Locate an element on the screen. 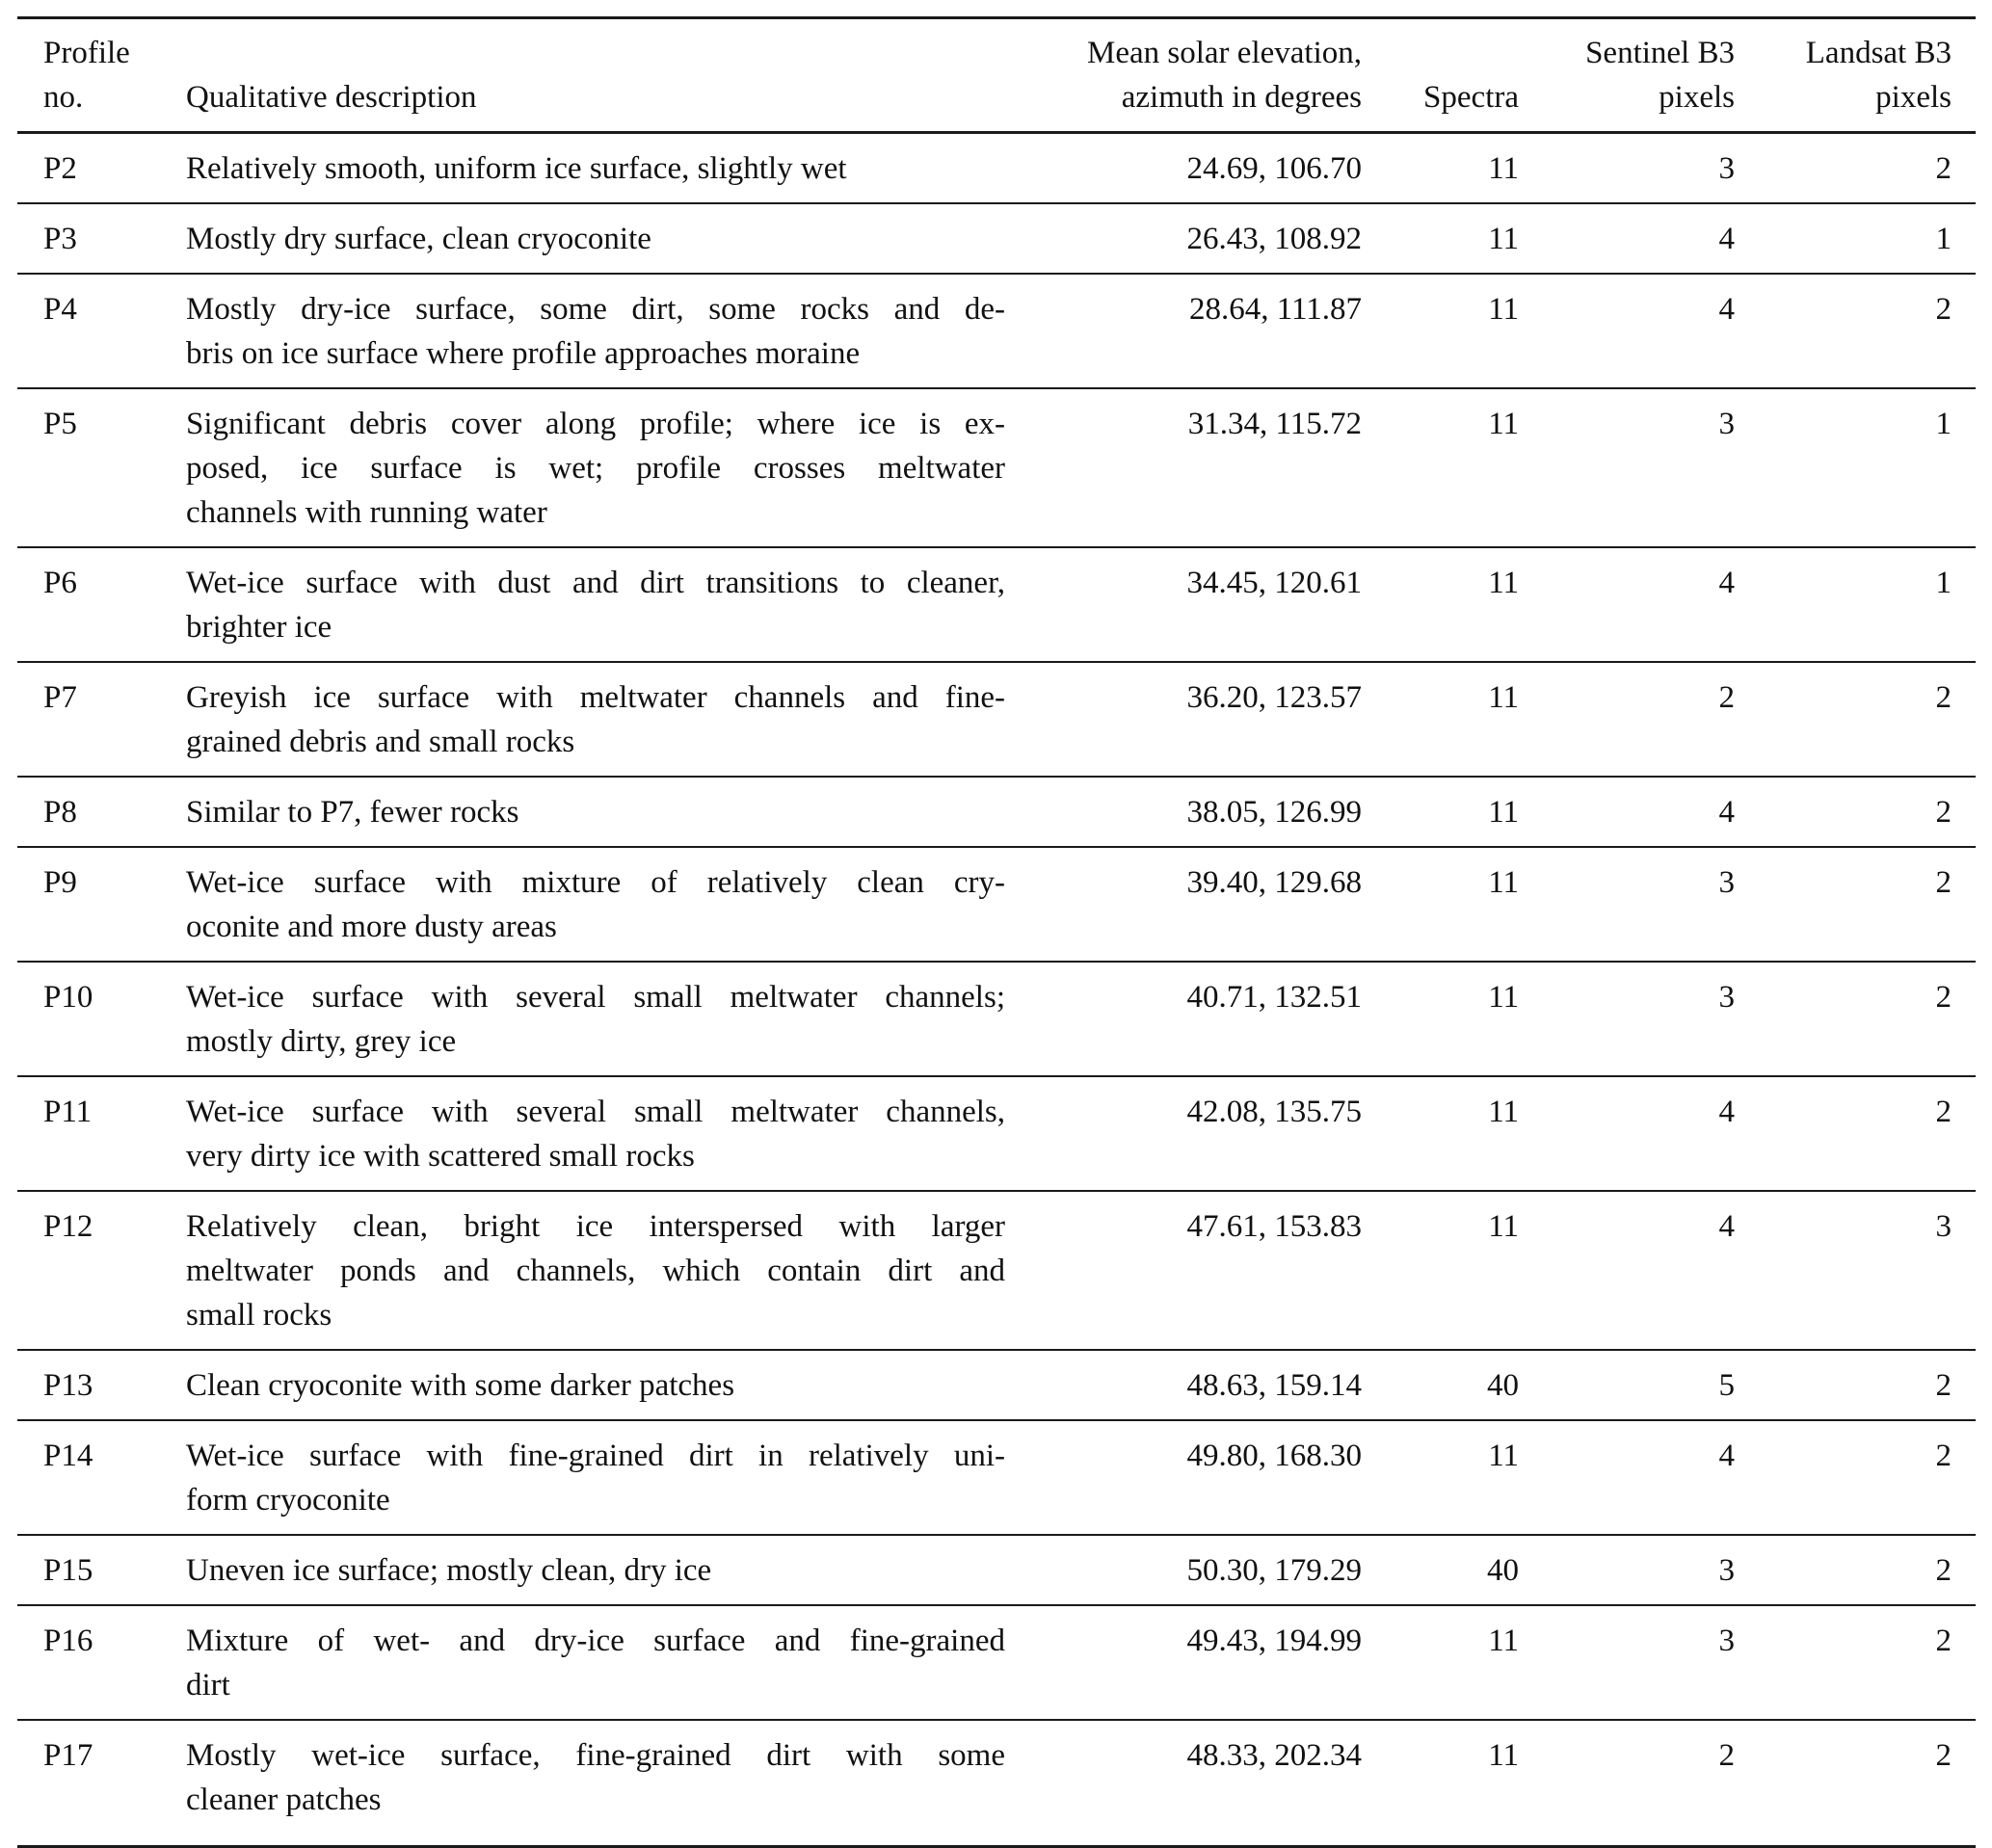 Image resolution: width=1992 pixels, height=1848 pixels. cell-profile-no: P2 is located at coordinates (60, 168).